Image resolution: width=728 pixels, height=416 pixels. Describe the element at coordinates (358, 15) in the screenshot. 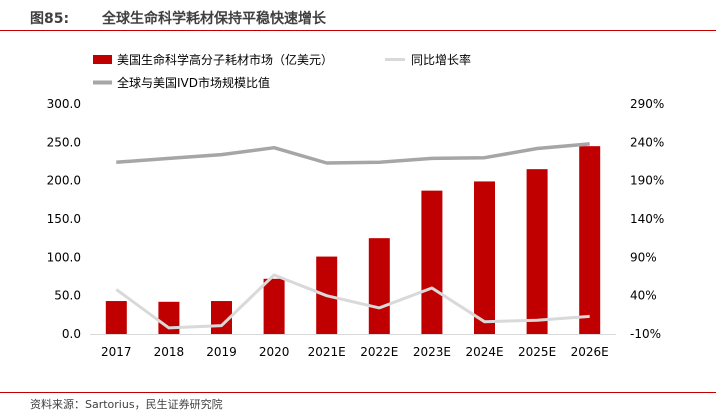

I see `figure-header: 图85: 全球生命科学耗材保持平稳快速增长` at that location.